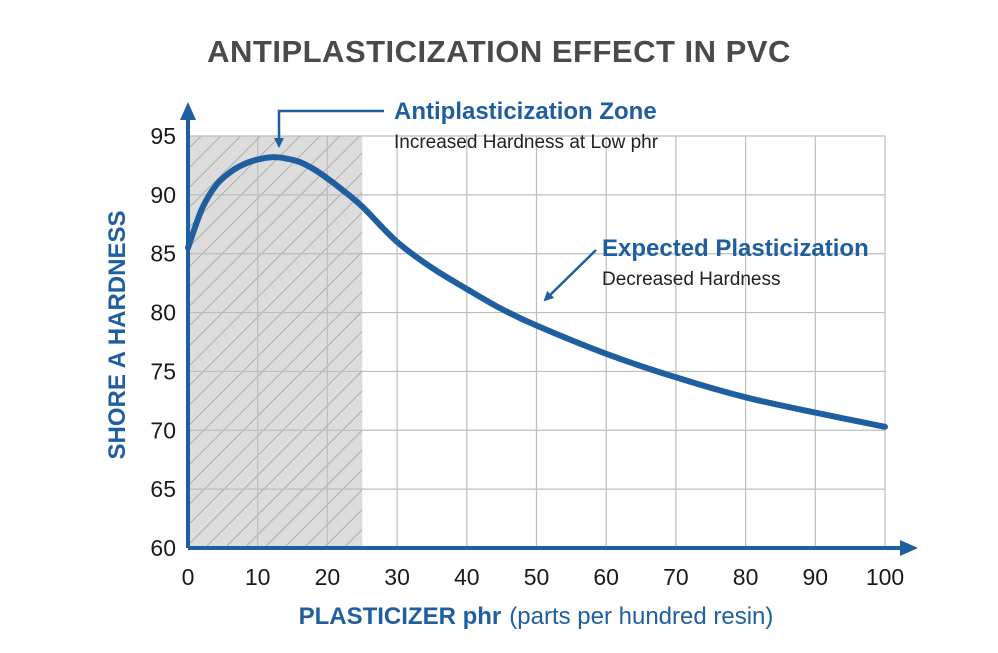  Describe the element at coordinates (525, 111) in the screenshot. I see `annotation-antiplasticization-title: Antiplasticization Zone` at that location.